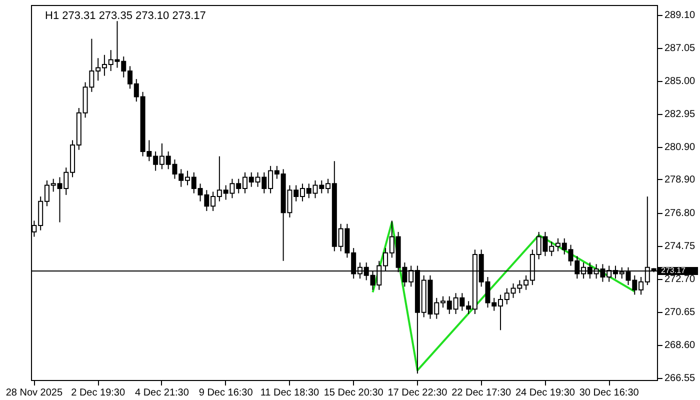  I want to click on y-tick-label: 274.75, so click(680, 246).